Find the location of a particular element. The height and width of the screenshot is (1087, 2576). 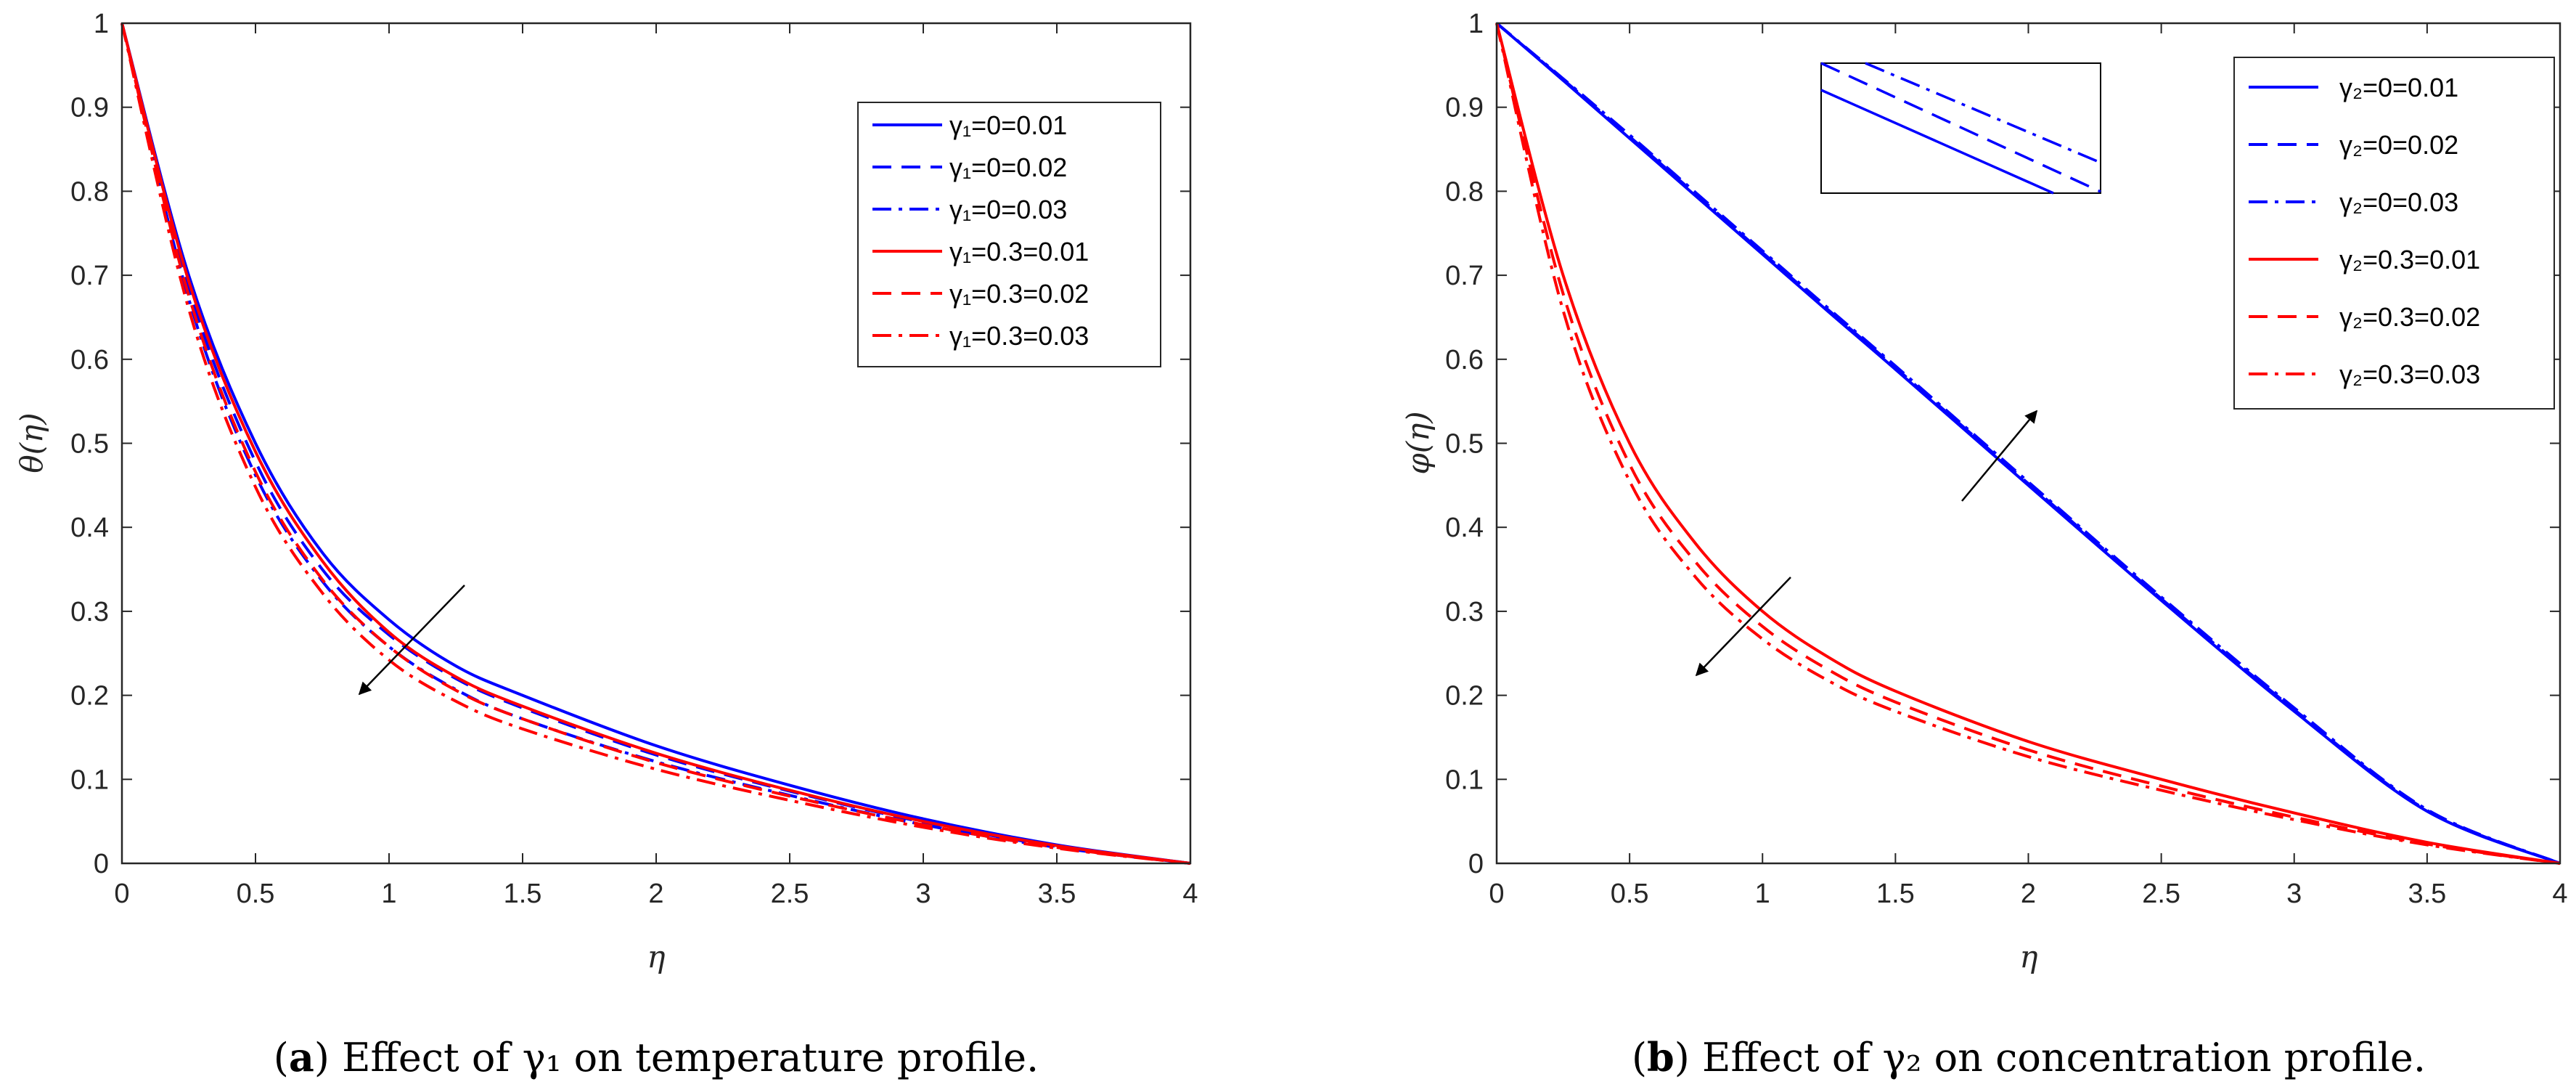

caption-a: (a) Effect of γ₁ on temperature profile. is located at coordinates (657, 1057).